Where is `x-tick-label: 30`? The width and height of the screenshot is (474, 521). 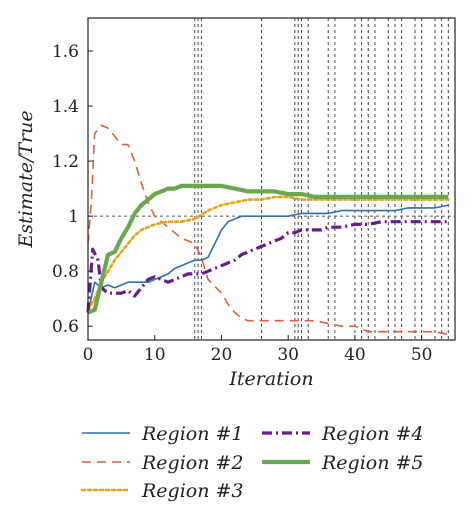
x-tick-label: 30 is located at coordinates (288, 355).